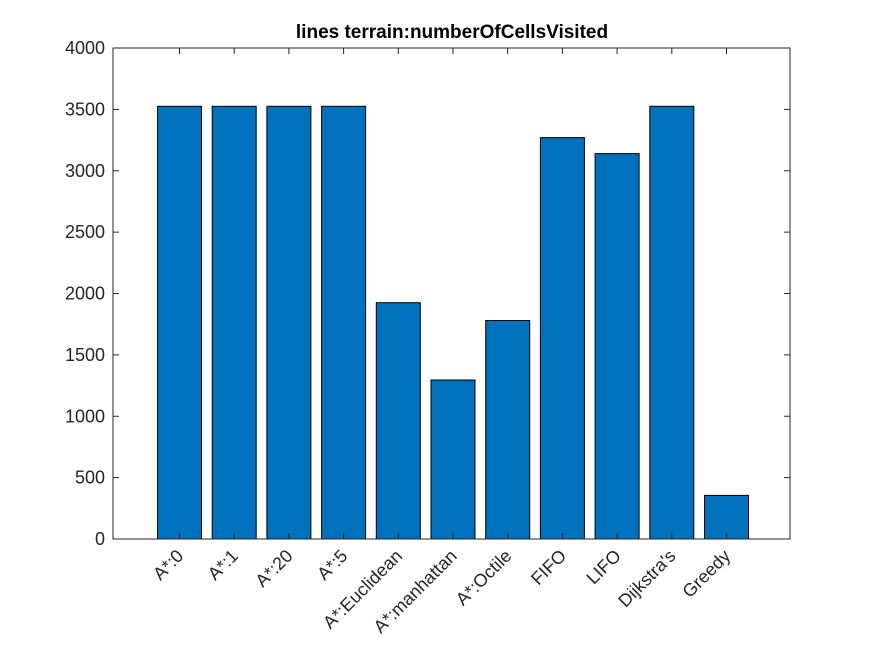 The height and width of the screenshot is (656, 875). I want to click on y-tick-label: 2500, so click(85, 232).